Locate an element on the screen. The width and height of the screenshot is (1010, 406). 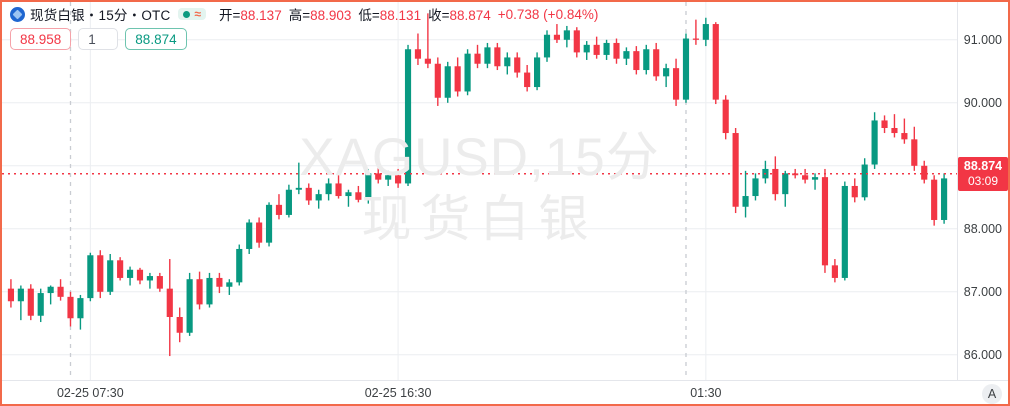
open-value: 88.137 is located at coordinates (261, 15).